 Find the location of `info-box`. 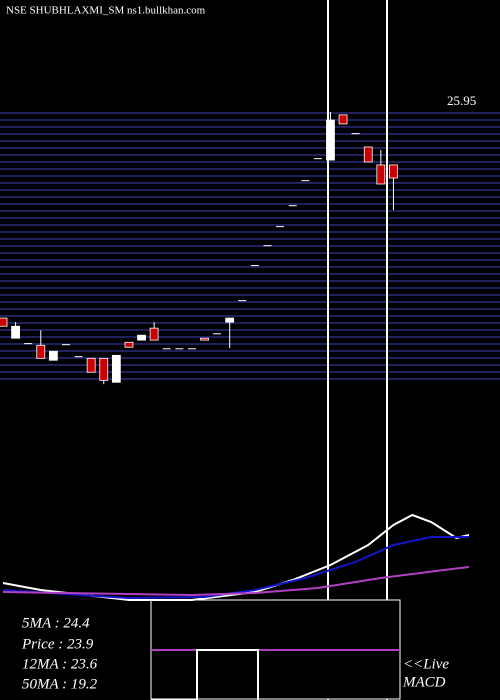

info-box is located at coordinates (75, 650).